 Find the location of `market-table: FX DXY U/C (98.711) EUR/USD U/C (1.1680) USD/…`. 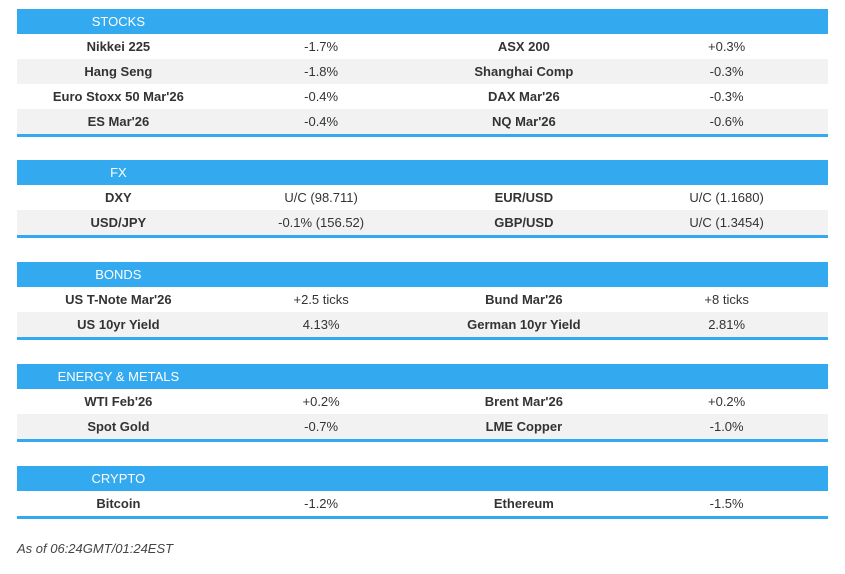

market-table: FX DXY U/C (98.711) EUR/USD U/C (1.1680) USD/… is located at coordinates (422, 199).